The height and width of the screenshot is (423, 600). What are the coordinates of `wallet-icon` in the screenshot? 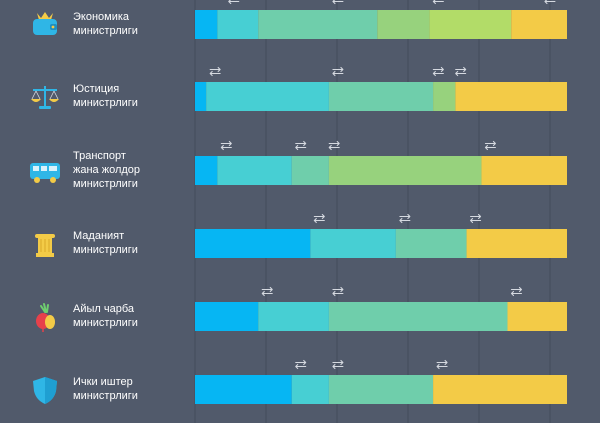 It's located at (45, 23).